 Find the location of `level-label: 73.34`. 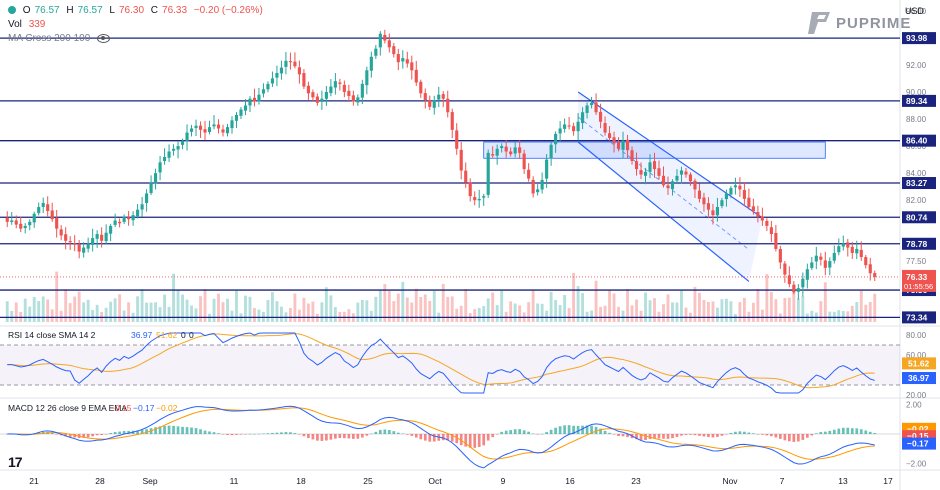

level-label: 73.34 is located at coordinates (917, 317).